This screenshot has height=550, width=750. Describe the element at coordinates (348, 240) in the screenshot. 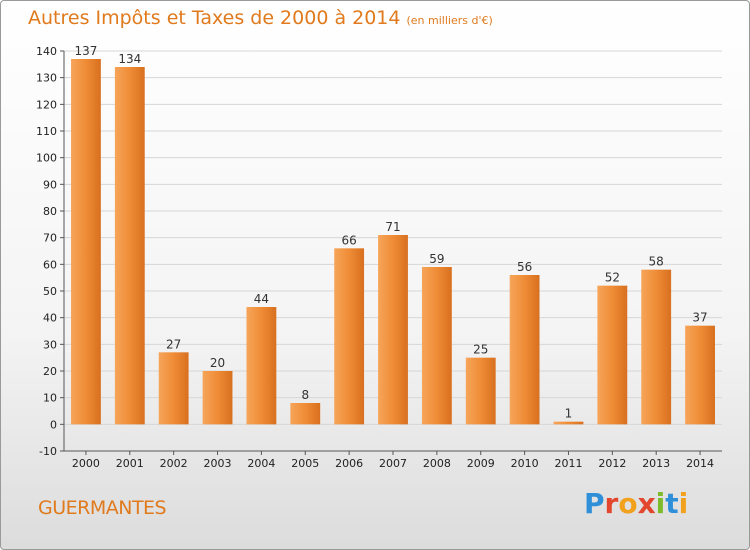

I see `bar-value-label: 66` at that location.